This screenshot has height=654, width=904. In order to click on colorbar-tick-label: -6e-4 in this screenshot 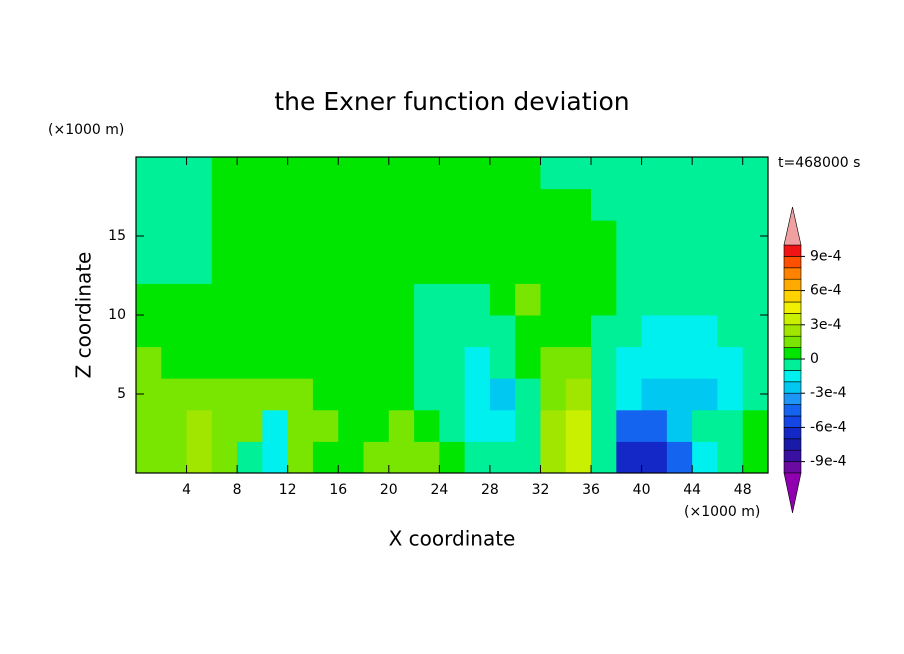, I will do `click(828, 427)`.